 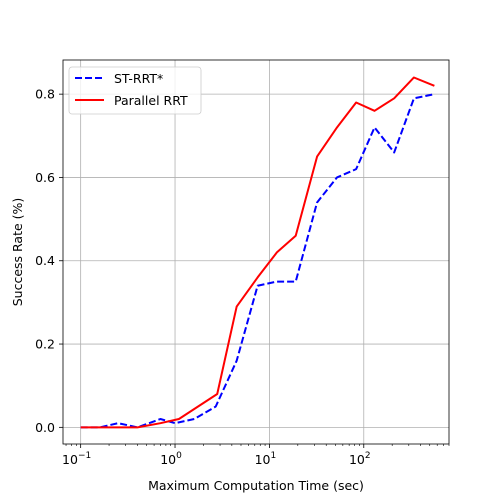 I want to click on y-tick-label: 0.8, so click(x=45, y=94).